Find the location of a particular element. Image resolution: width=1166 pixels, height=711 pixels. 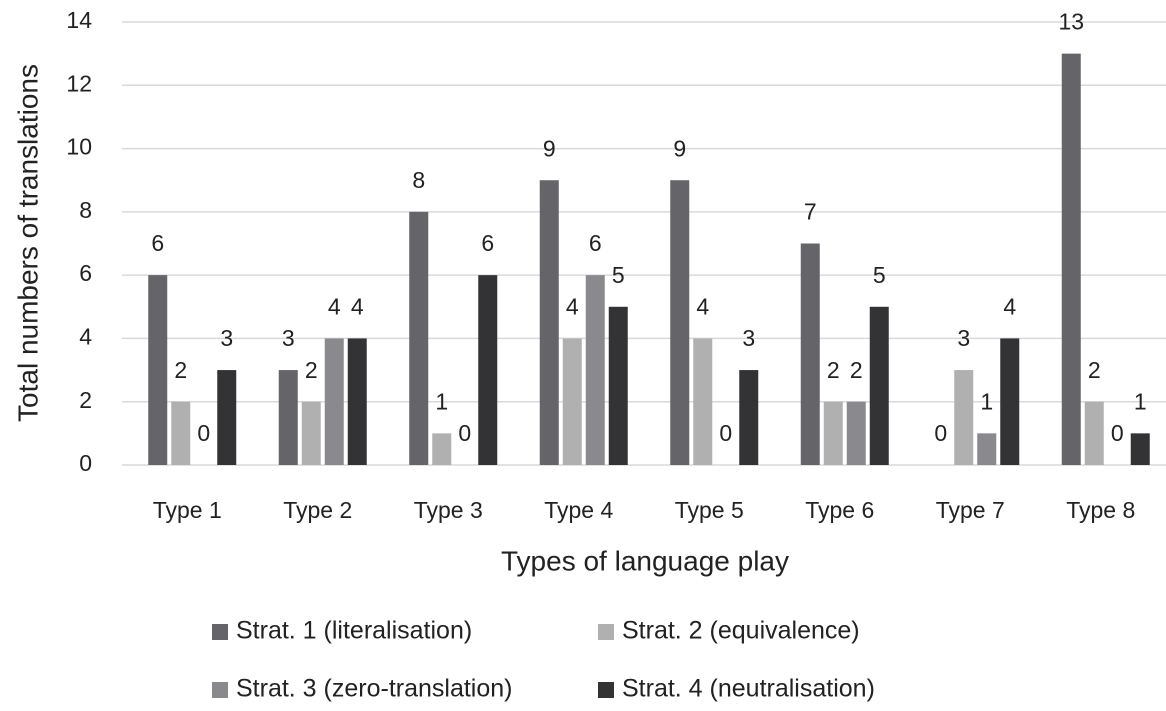

y-tick-label: 4 is located at coordinates (85, 337).